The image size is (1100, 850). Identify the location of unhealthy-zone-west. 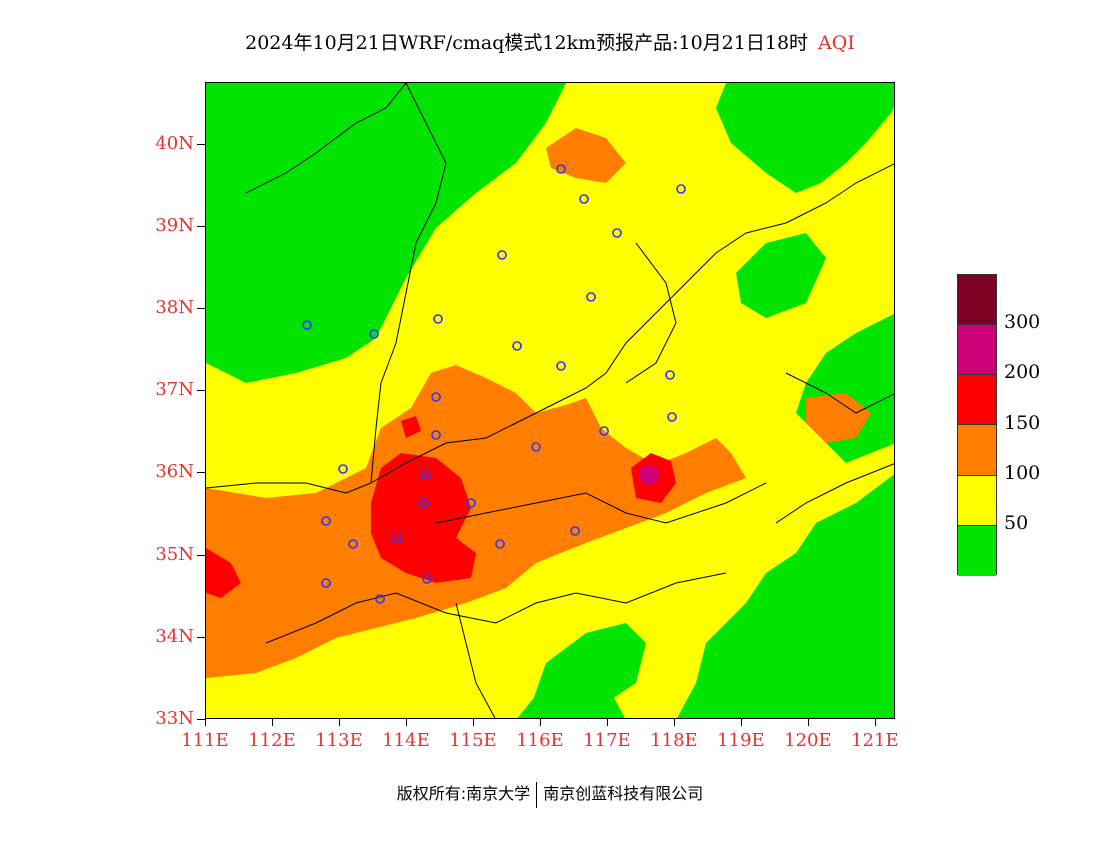
(223, 573).